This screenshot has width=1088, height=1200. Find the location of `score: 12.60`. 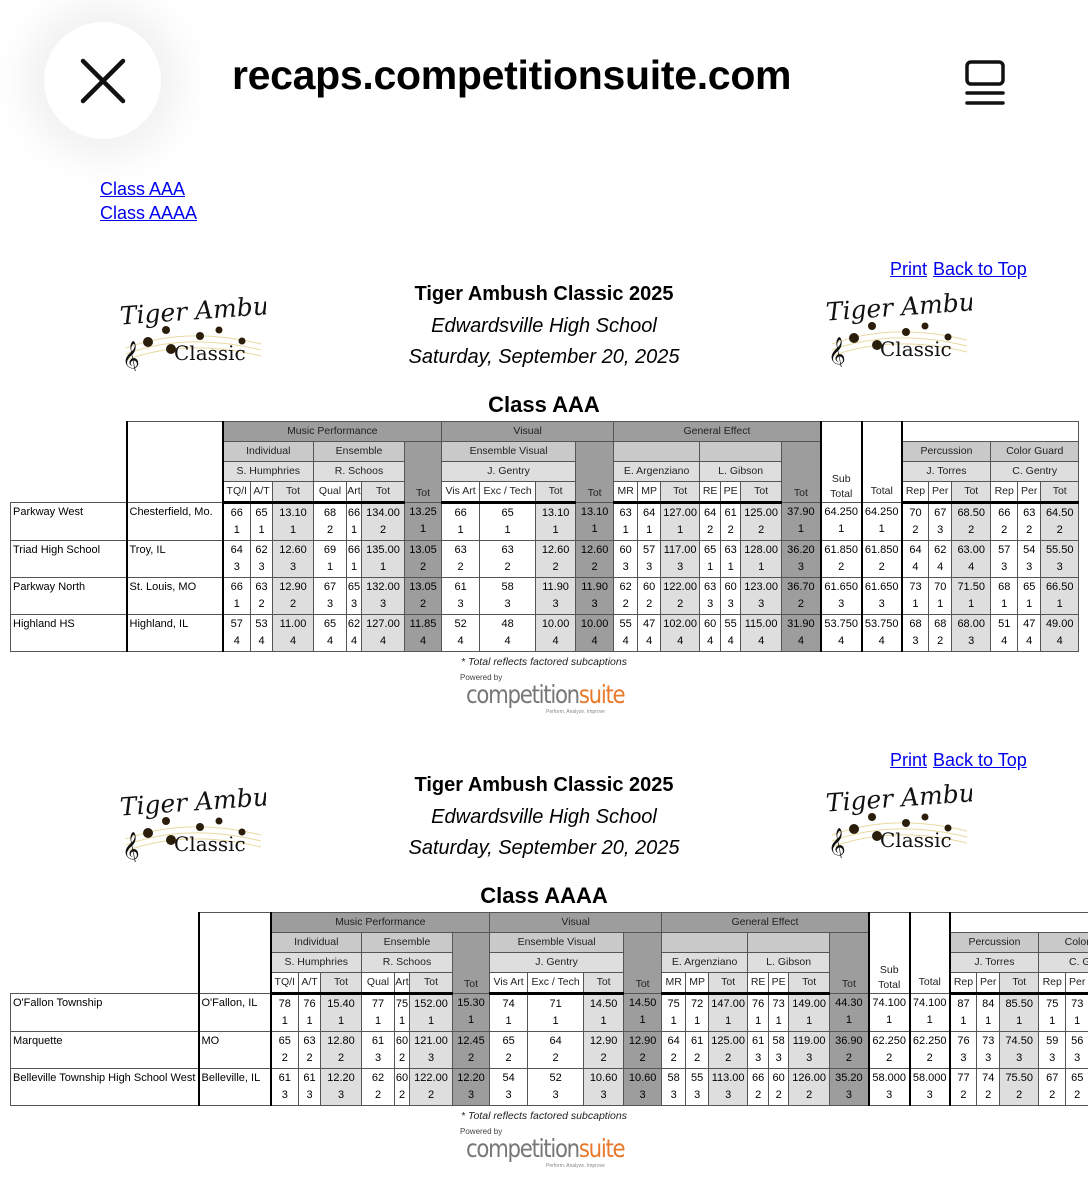

score: 12.60 is located at coordinates (594, 550).